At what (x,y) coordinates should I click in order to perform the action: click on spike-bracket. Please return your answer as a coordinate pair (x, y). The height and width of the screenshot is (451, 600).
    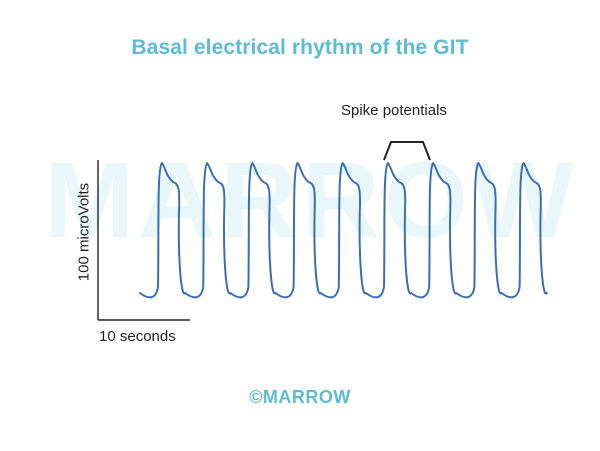
    Looking at the image, I should click on (407, 151).